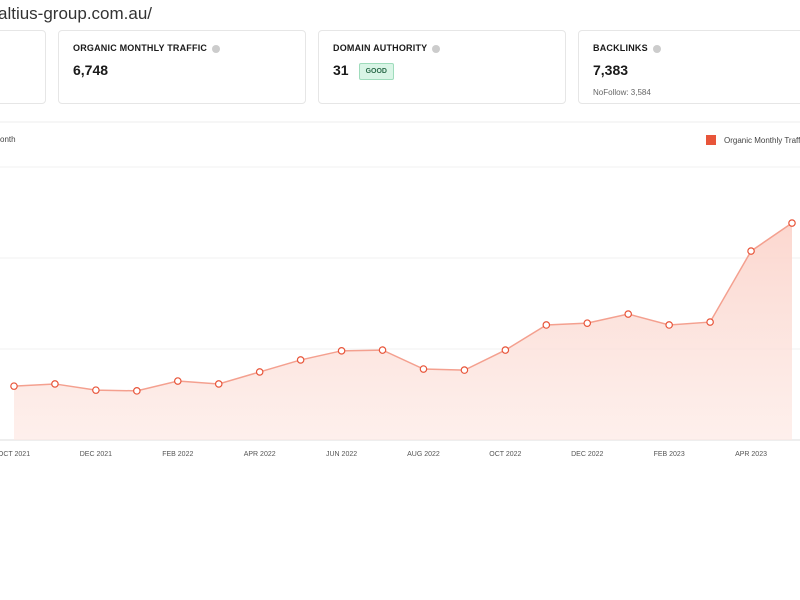  Describe the element at coordinates (91, 70) in the screenshot. I see `card-value: 6,748` at that location.